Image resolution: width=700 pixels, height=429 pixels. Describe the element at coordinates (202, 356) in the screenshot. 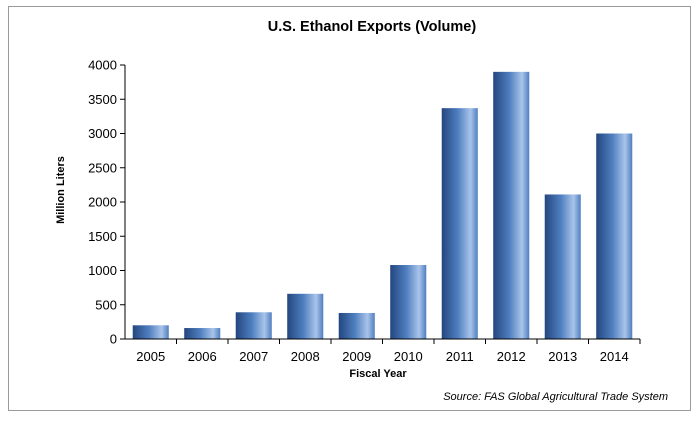

I see `x-tick-label: 2006` at that location.